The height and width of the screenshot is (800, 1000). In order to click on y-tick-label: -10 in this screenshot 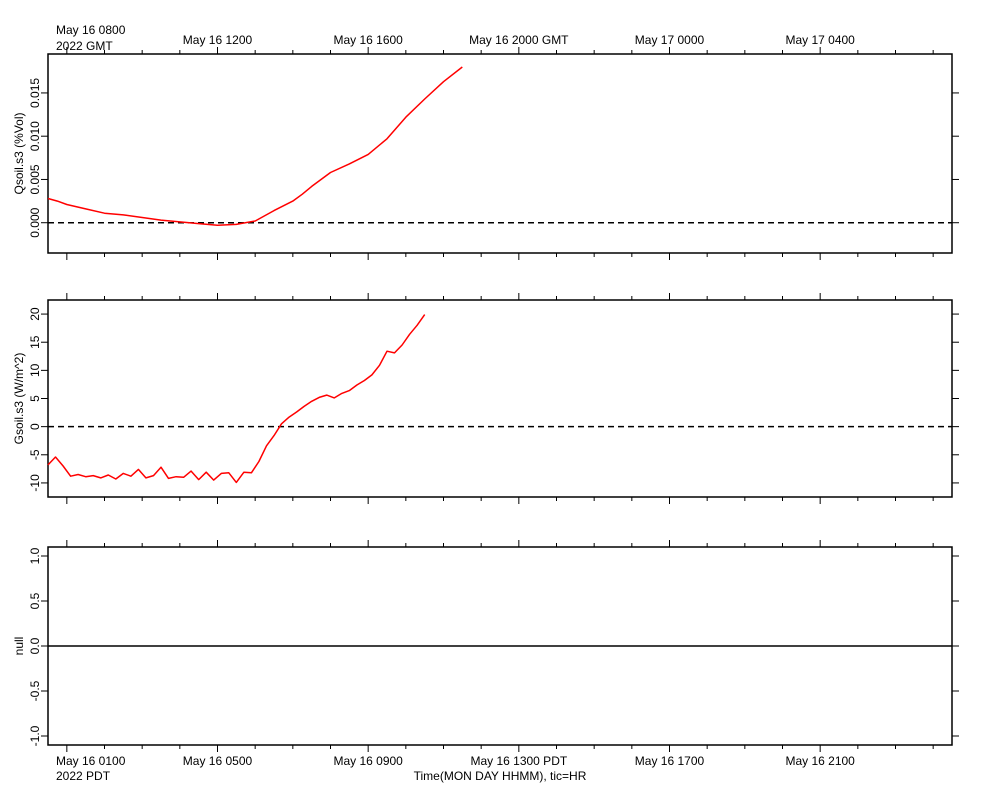, I will do `click(35, 483)`.